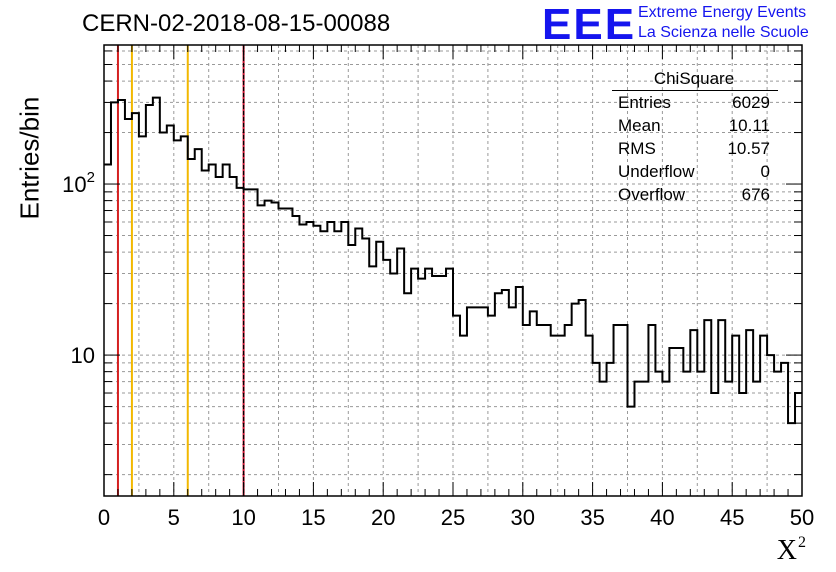 This screenshot has height=572, width=836. I want to click on stats-label: Underflow, so click(656, 171).